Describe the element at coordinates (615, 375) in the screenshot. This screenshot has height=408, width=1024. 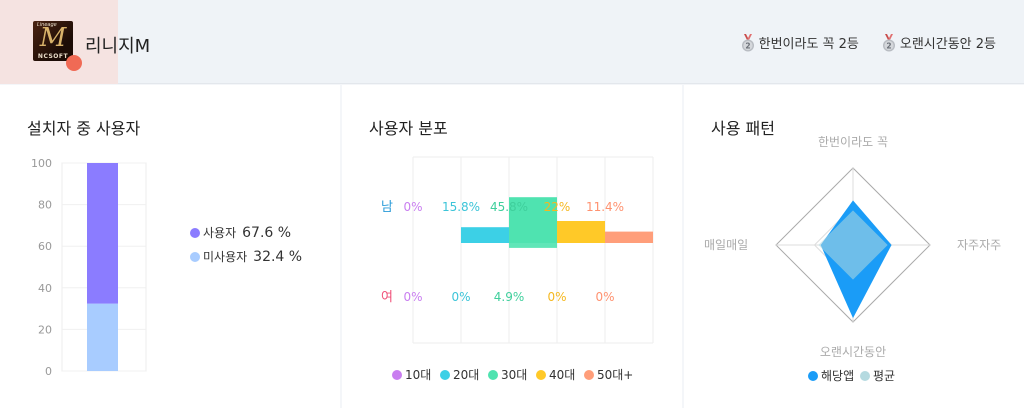
I see `legend-label: 50대+` at that location.